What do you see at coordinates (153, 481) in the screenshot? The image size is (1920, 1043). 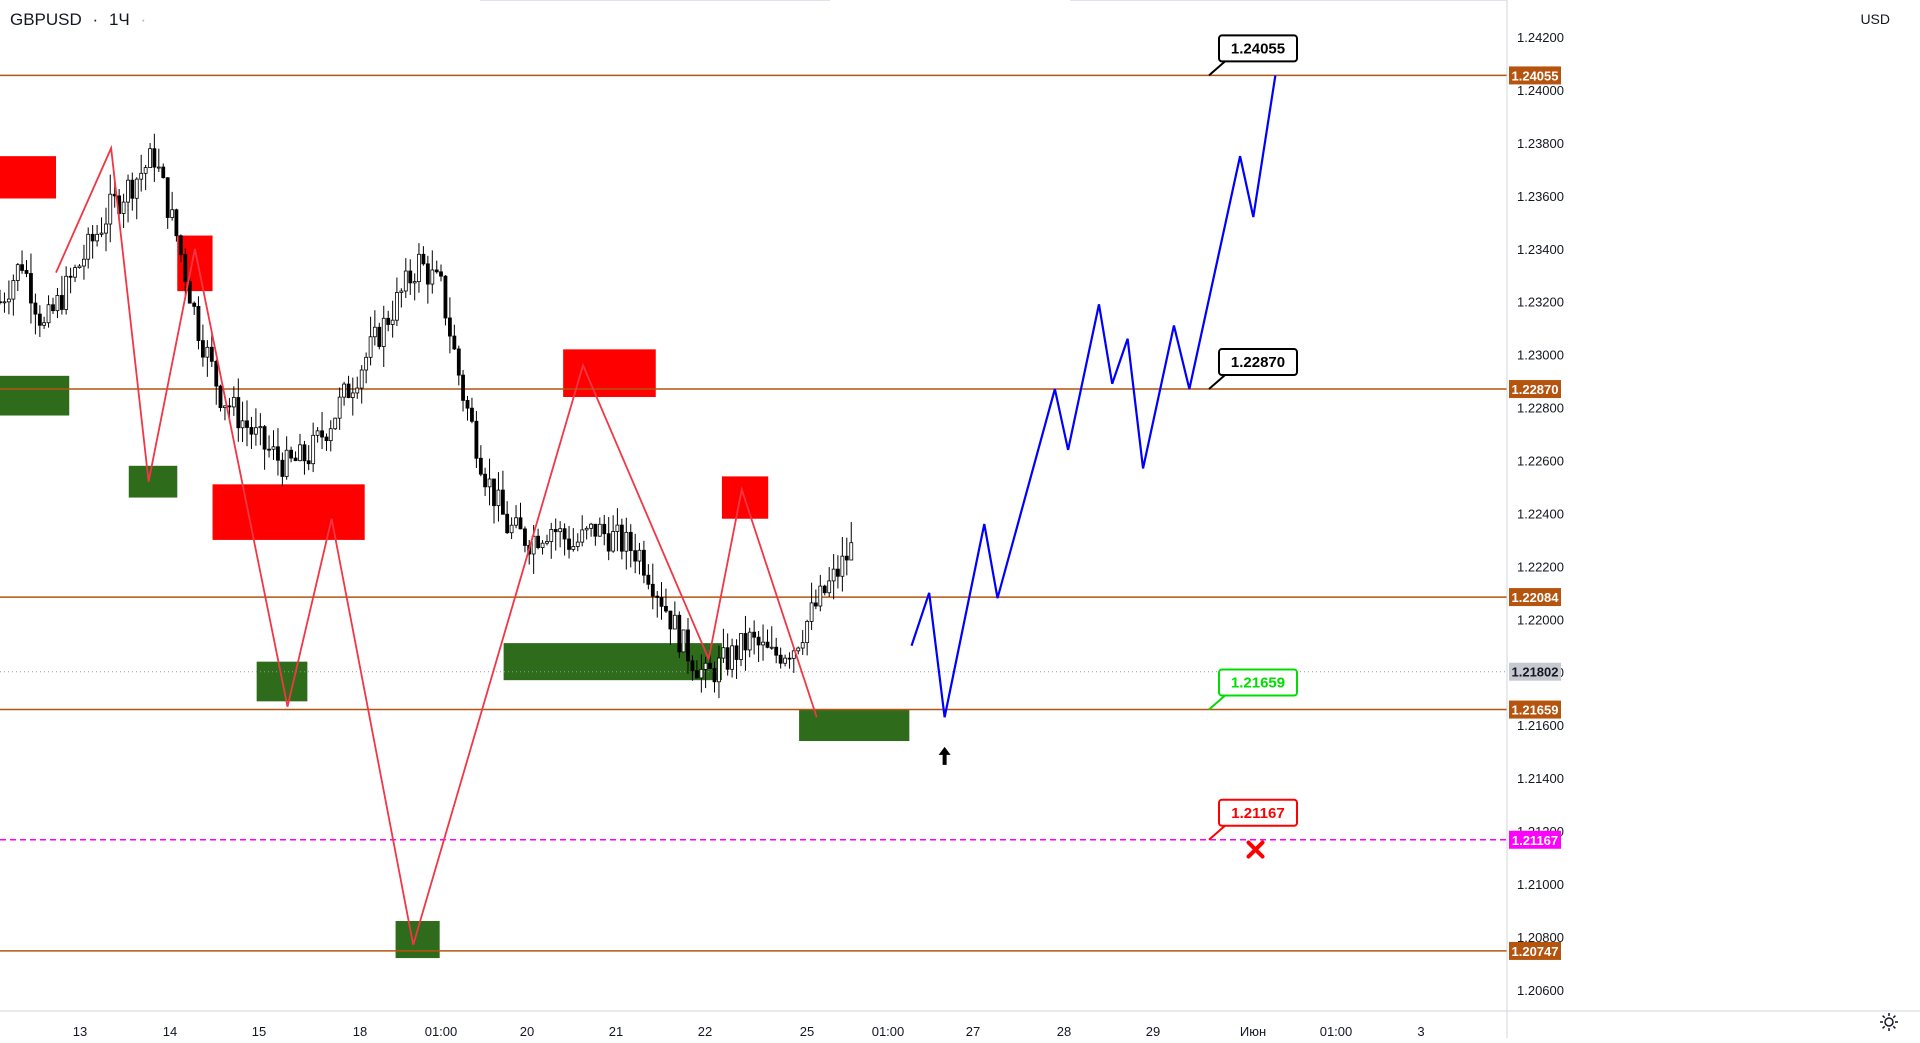 I see `demand-zone` at bounding box center [153, 481].